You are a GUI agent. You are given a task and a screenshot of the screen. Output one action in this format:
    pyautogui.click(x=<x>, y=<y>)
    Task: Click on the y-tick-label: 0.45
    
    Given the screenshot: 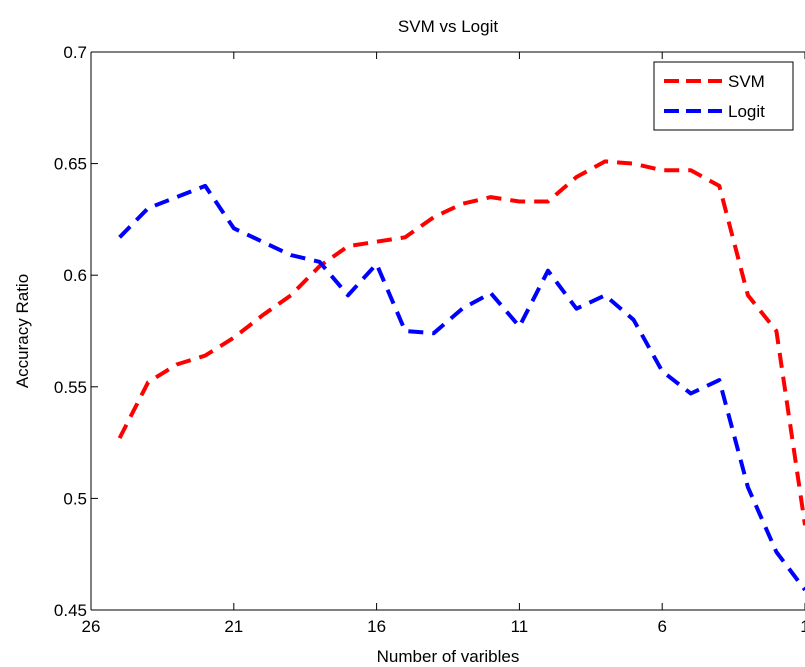 What is the action you would take?
    pyautogui.click(x=70, y=610)
    